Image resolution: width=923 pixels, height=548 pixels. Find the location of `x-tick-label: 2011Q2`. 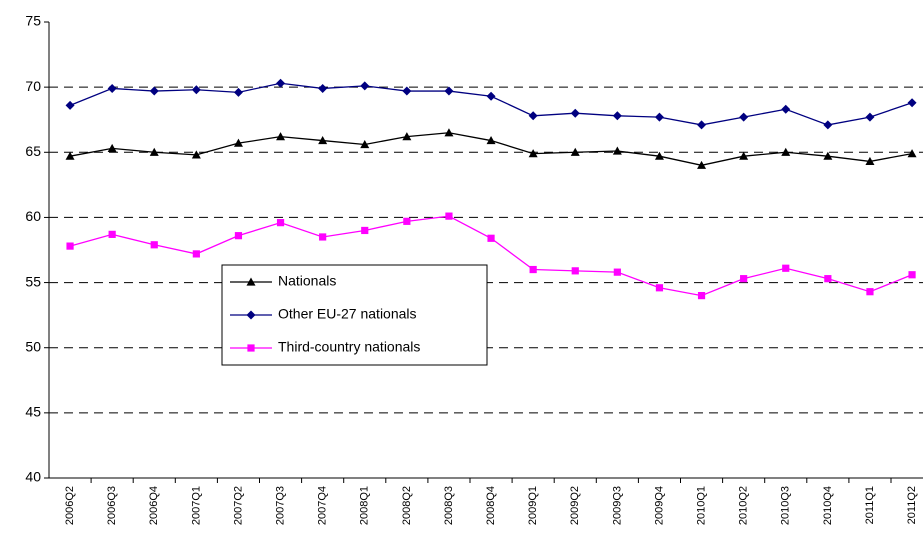

x-tick-label: 2011Q2 is located at coordinates (912, 505).